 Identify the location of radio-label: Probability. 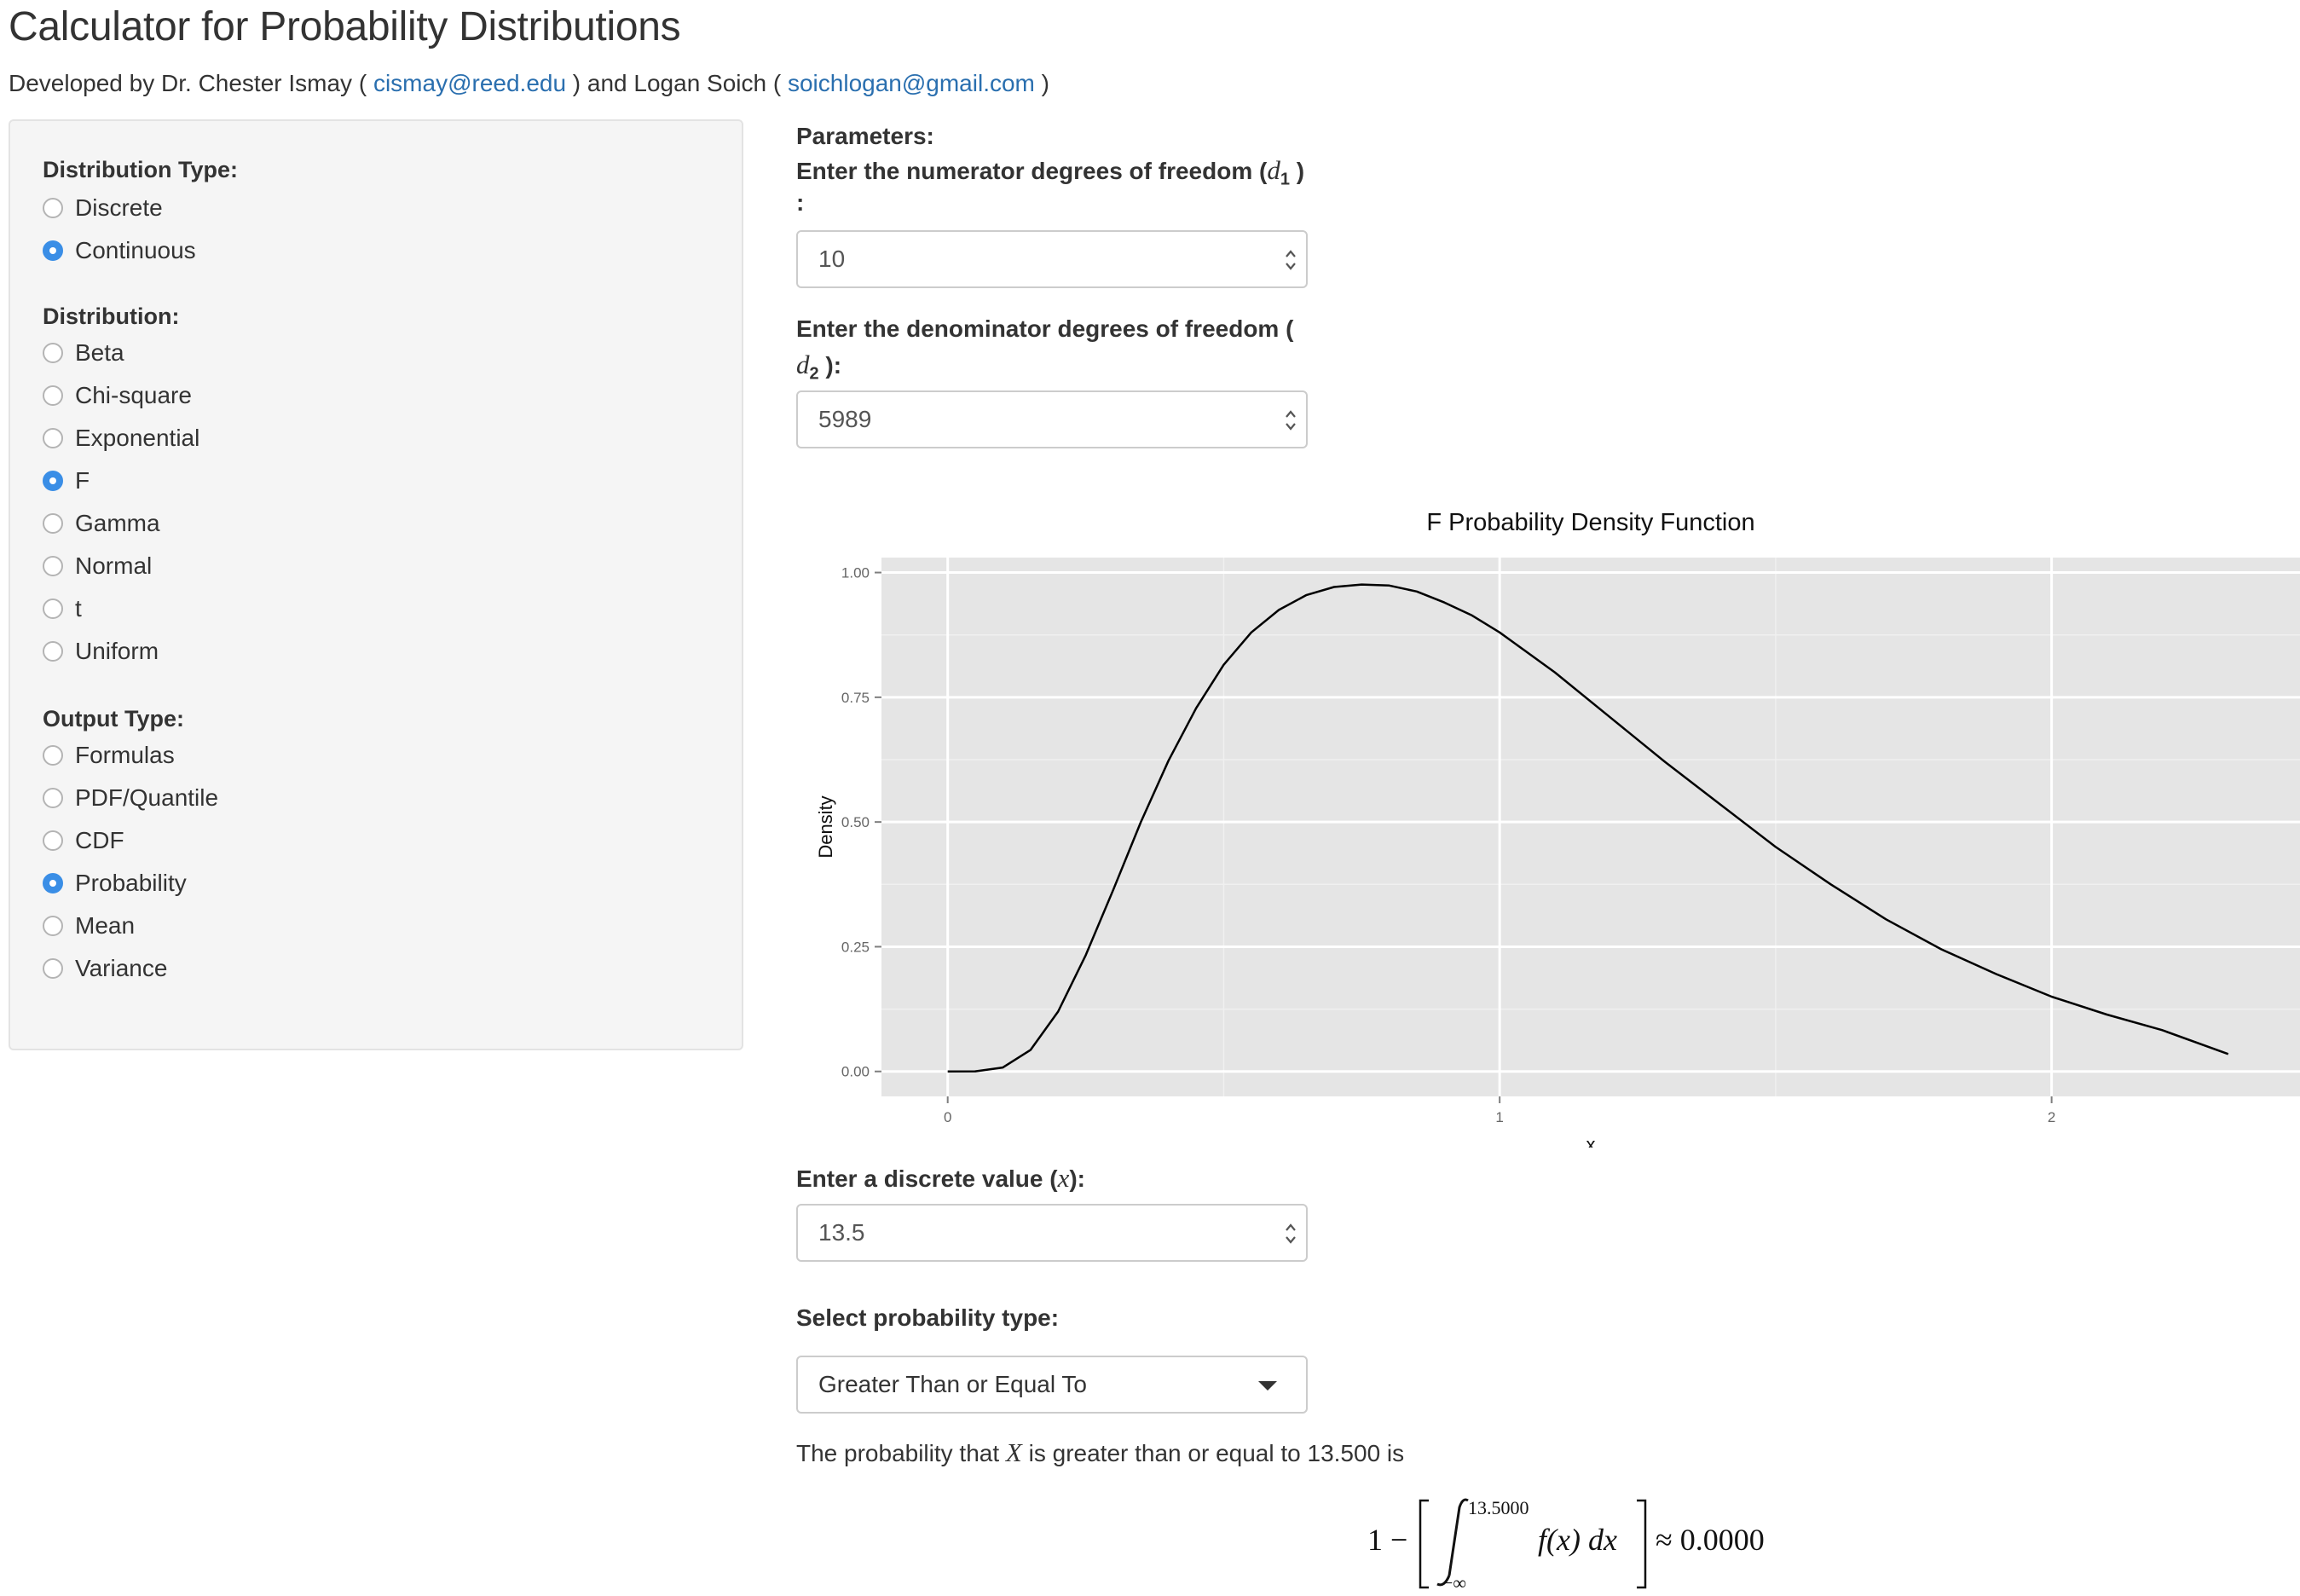
(131, 883).